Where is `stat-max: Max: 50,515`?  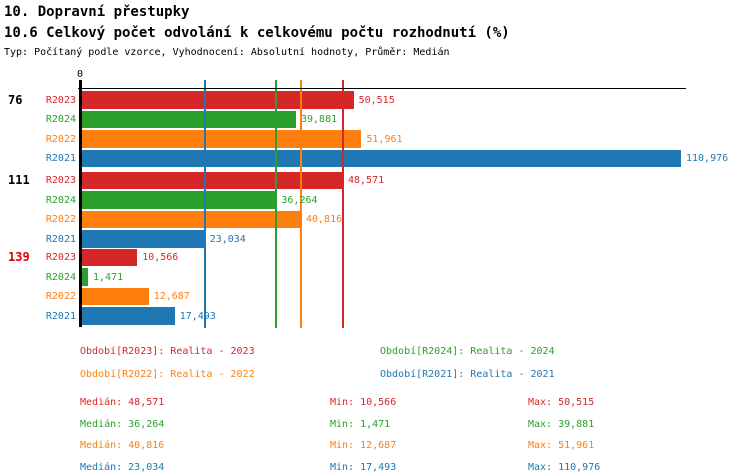 stat-max: Max: 50,515 is located at coordinates (561, 402).